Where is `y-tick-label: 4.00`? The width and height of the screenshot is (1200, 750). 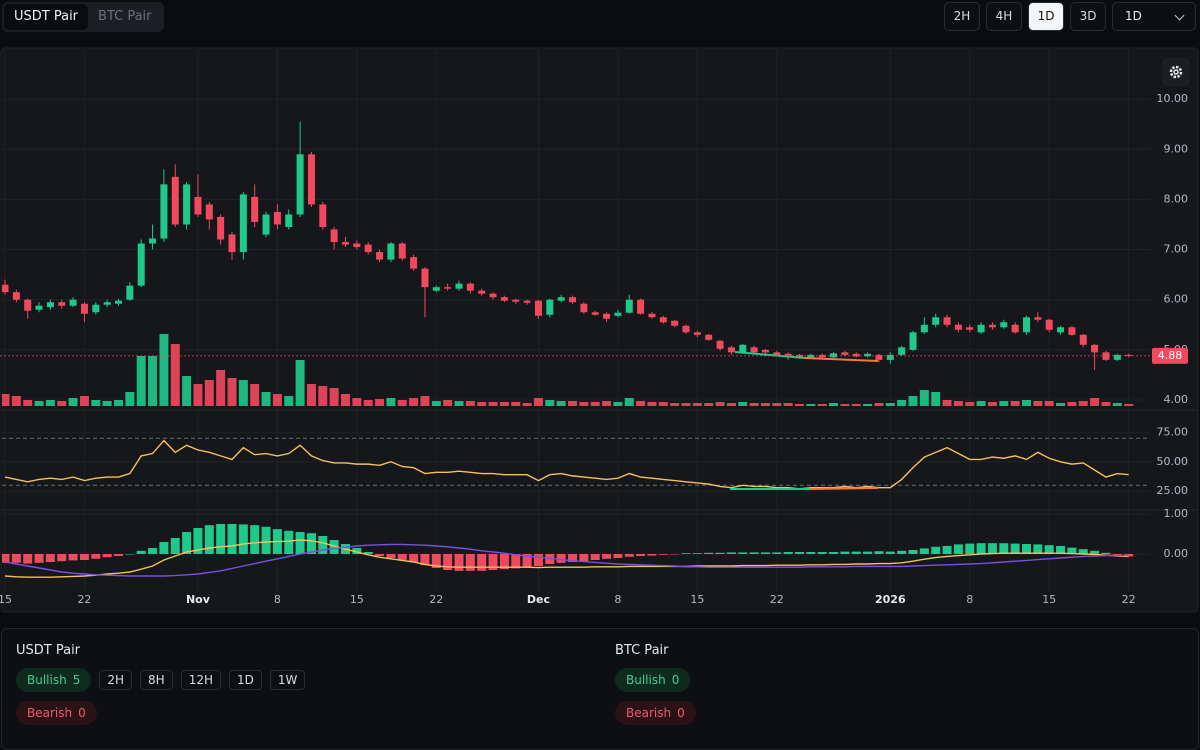
y-tick-label: 4.00 is located at coordinates (1176, 399).